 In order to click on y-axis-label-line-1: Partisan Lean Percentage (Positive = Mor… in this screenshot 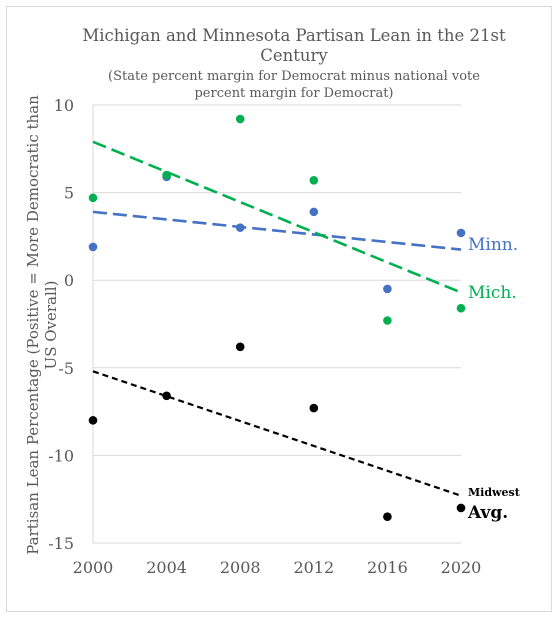, I will do `click(33, 325)`.